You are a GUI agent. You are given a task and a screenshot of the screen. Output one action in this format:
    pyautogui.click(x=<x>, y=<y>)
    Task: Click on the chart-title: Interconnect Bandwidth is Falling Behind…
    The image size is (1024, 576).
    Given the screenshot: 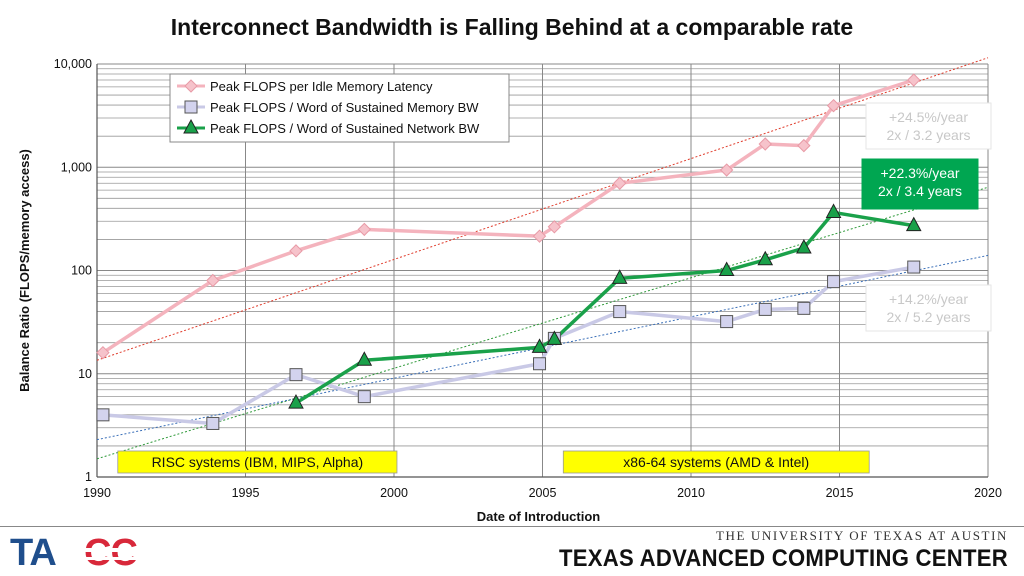 What is the action you would take?
    pyautogui.click(x=512, y=27)
    